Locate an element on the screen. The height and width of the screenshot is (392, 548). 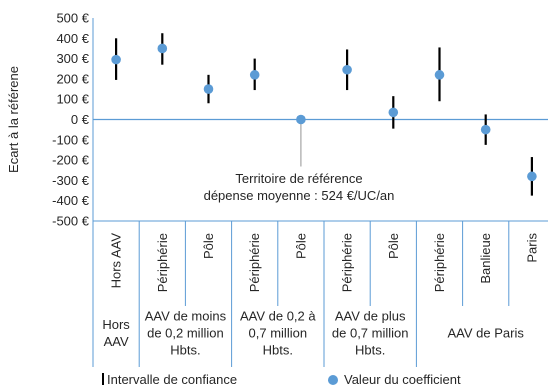
group-label: AAV de moins is located at coordinates (186, 316).